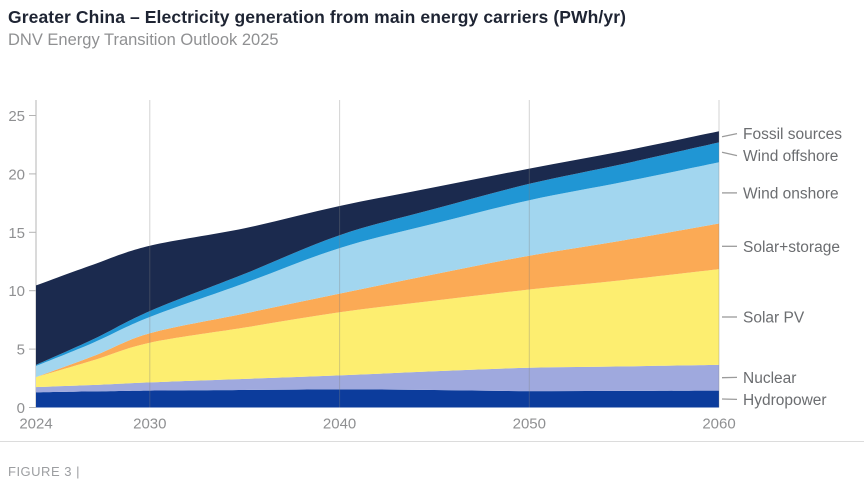 The height and width of the screenshot is (498, 864). Describe the element at coordinates (21, 350) in the screenshot. I see `y-axis-label: 5` at that location.